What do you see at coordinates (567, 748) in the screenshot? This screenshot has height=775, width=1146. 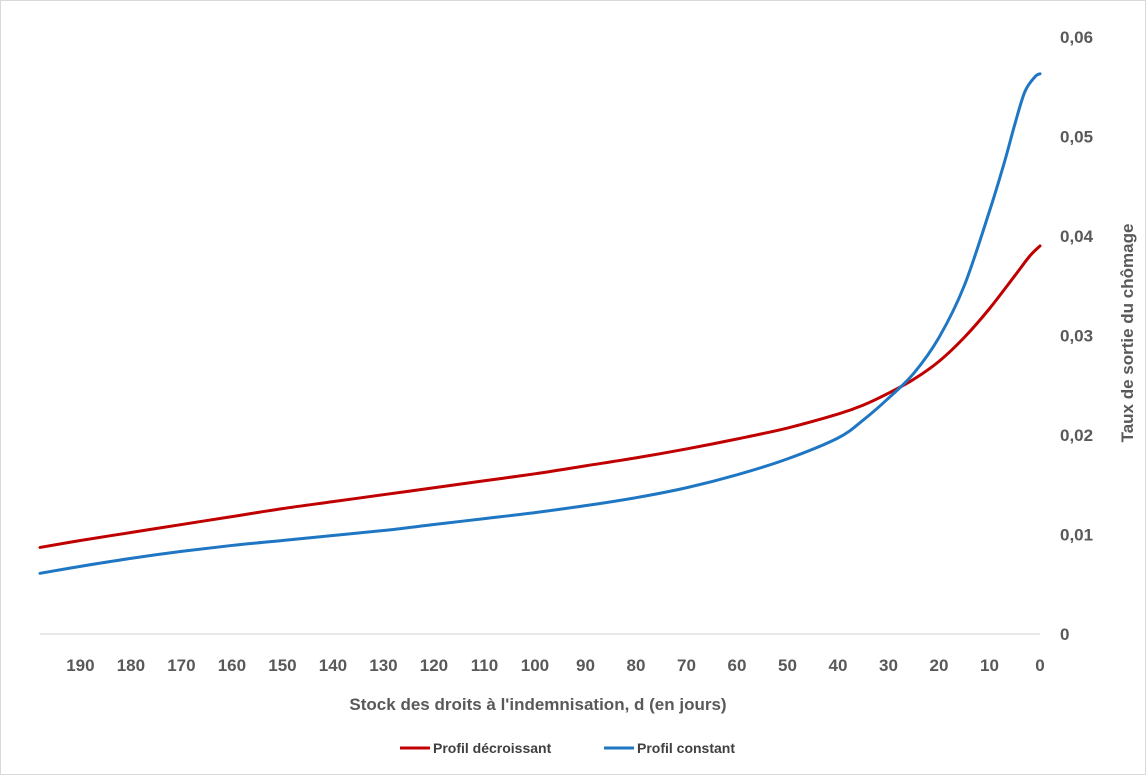 I see `legend: Profil décroissant Profil constant` at bounding box center [567, 748].